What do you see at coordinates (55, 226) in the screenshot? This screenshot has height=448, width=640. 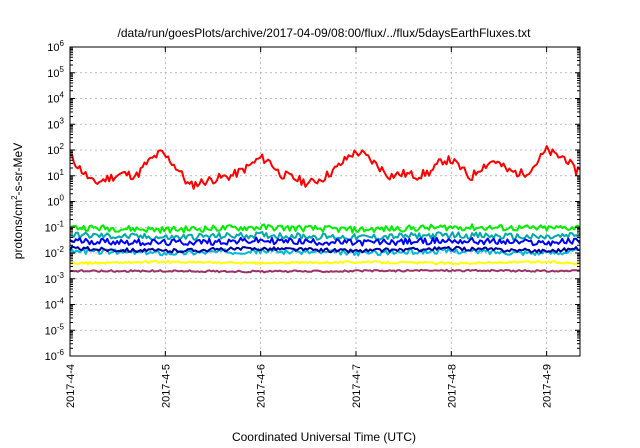 I see `y-tick-label: 10⁻¹` at bounding box center [55, 226].